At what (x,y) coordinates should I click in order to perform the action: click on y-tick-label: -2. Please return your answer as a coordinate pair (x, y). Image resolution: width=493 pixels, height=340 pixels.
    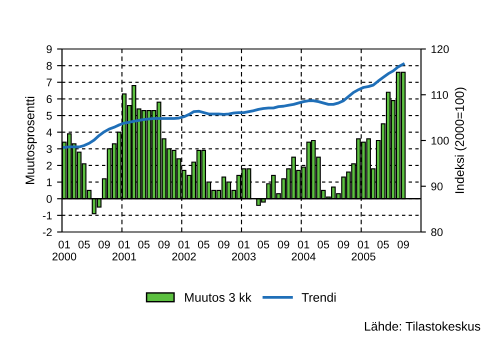
    Looking at the image, I should click on (47, 232).